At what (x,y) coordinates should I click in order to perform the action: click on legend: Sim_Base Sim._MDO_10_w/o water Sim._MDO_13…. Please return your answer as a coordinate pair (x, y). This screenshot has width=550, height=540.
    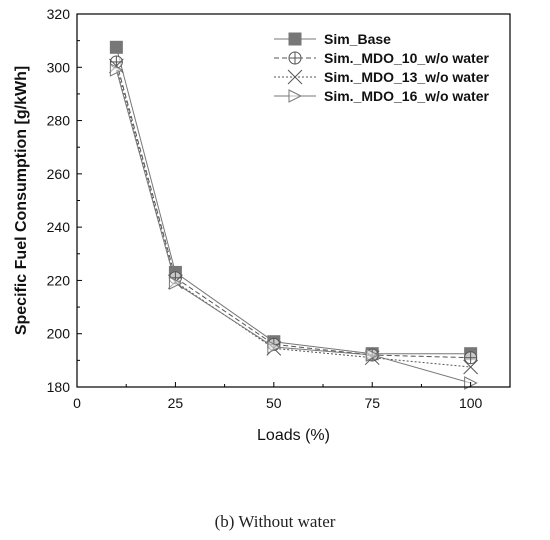
    Looking at the image, I should click on (382, 67).